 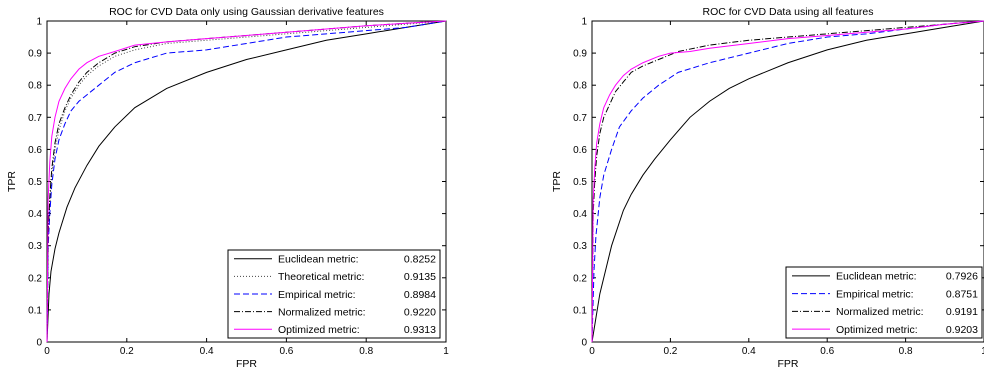 I want to click on chart-2-y-tick-label: 1, so click(x=584, y=22).